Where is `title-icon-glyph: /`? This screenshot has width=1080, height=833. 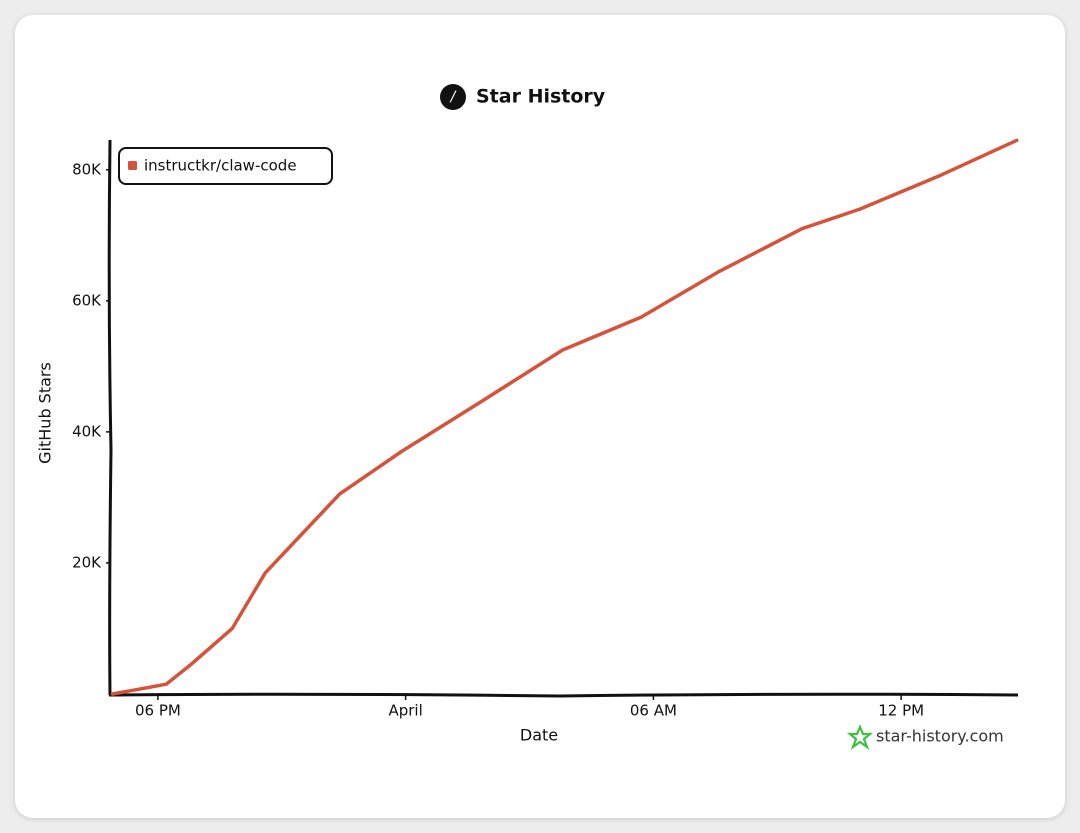
title-icon-glyph: / is located at coordinates (453, 97).